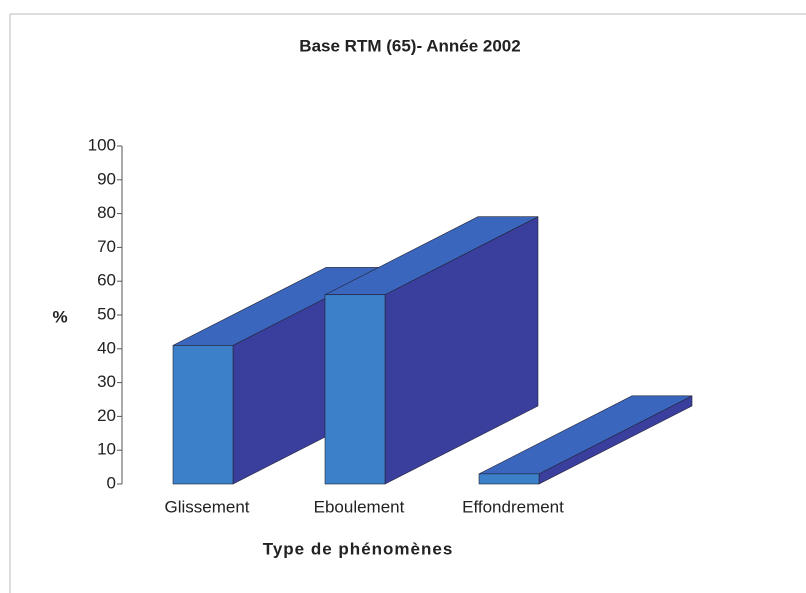 This screenshot has width=806, height=593. What do you see at coordinates (358, 548) in the screenshot?
I see `x-axis-title: Type de phénomènes` at bounding box center [358, 548].